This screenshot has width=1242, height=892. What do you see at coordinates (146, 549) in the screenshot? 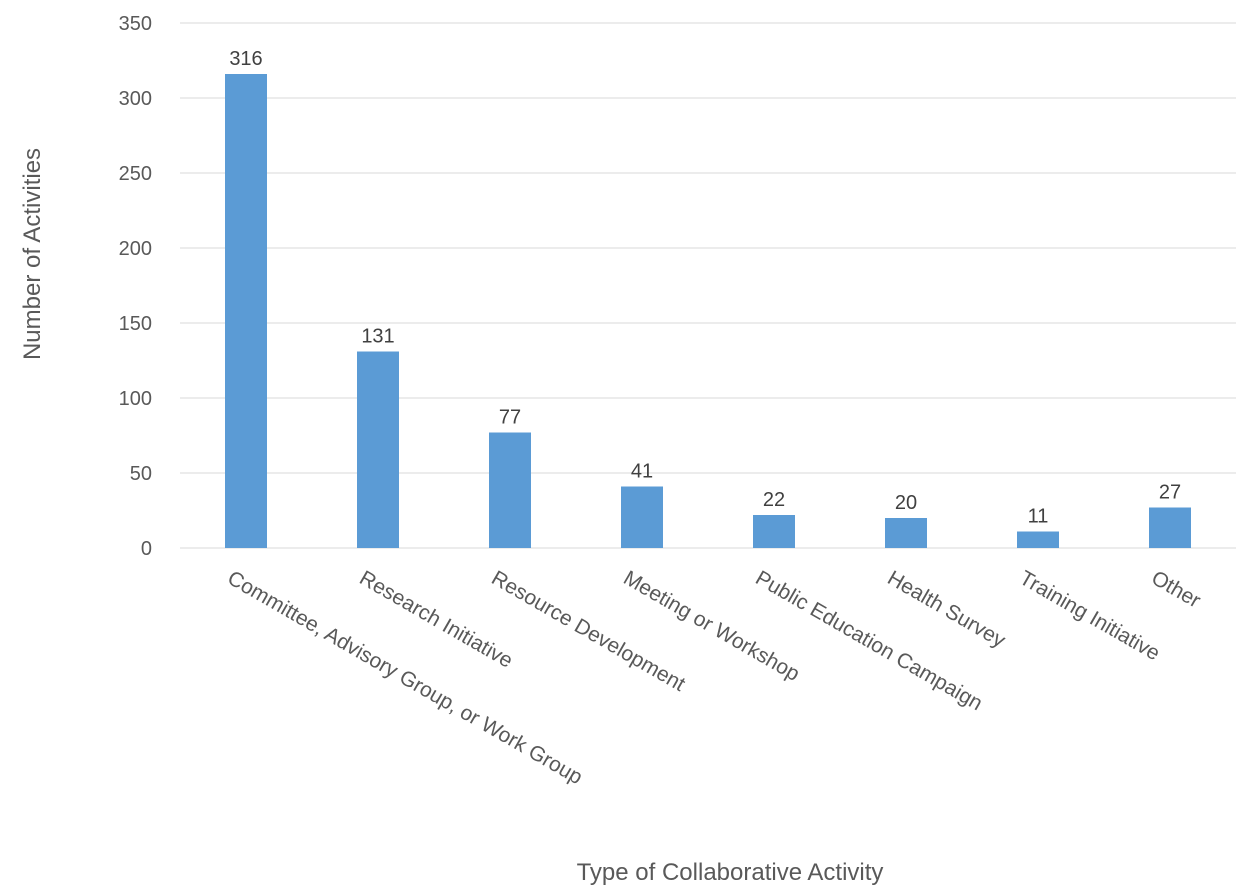
I see `y-tick-label: 0` at bounding box center [146, 549].